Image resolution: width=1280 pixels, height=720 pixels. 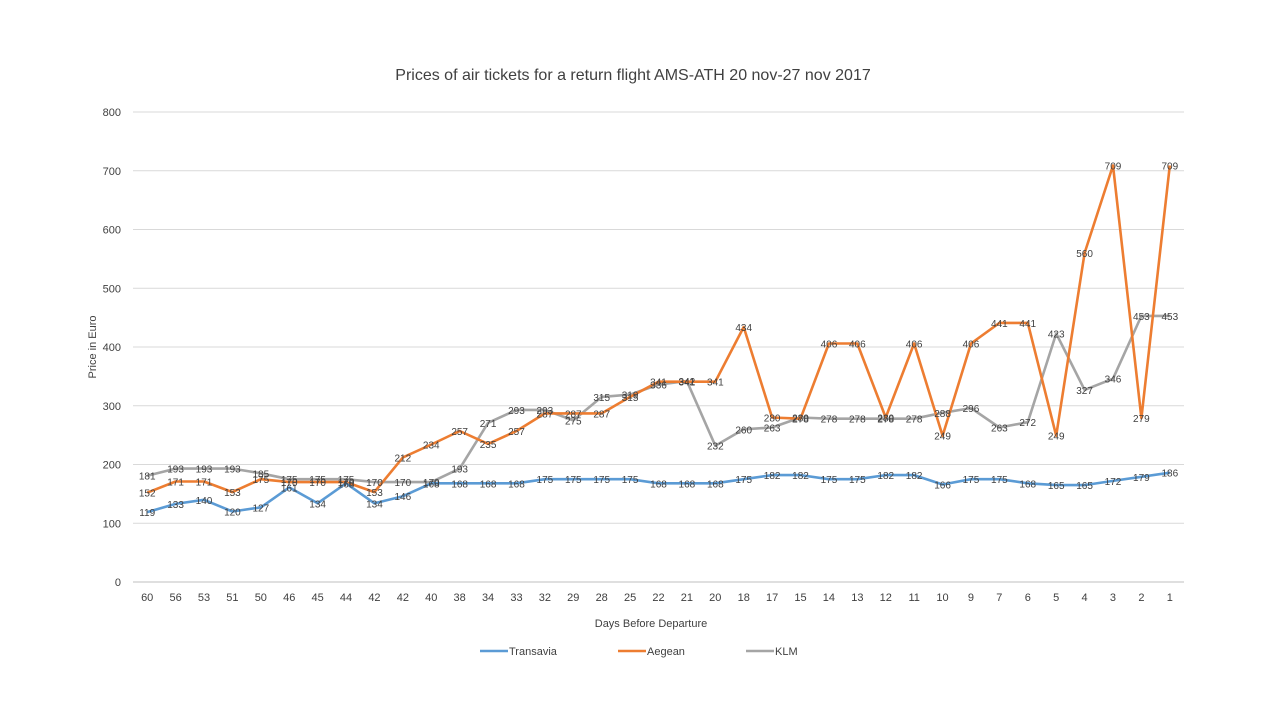 I want to click on data-label-aegean: 170, so click(x=289, y=483).